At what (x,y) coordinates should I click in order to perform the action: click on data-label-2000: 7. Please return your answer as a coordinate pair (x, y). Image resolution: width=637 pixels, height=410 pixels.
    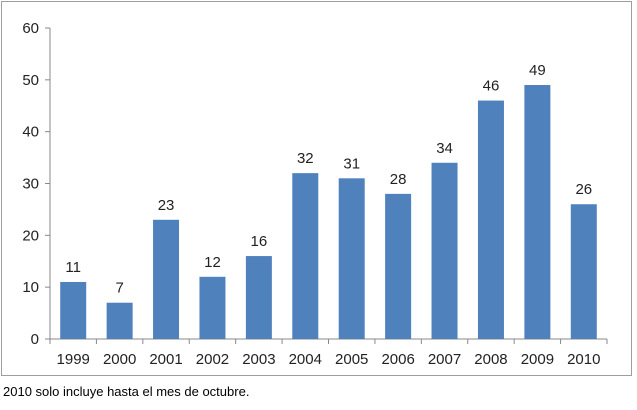
    Looking at the image, I should click on (119, 288).